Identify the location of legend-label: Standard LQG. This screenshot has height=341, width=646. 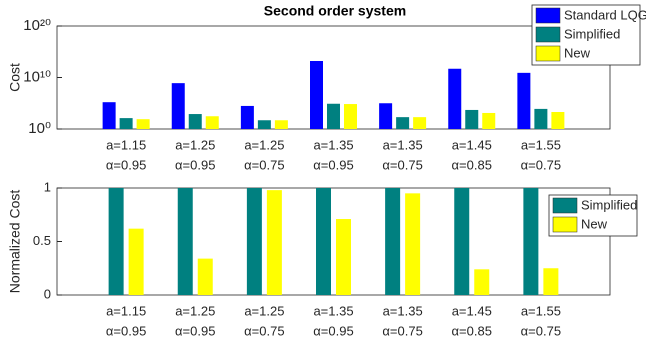
(605, 14).